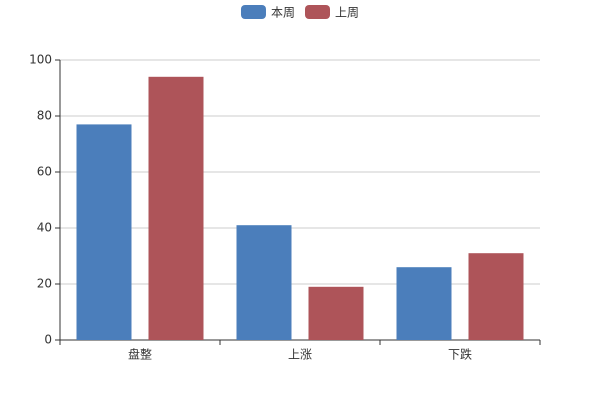  Describe the element at coordinates (460, 354) in the screenshot. I see `x-tick-label: 下跌` at that location.